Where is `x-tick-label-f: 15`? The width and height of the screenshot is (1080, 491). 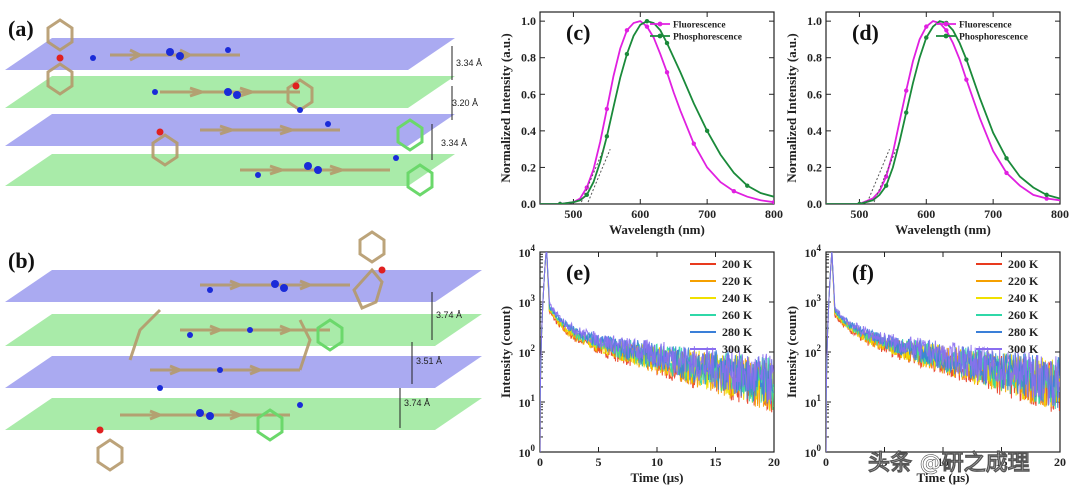
x-tick-label-f: 15 is located at coordinates (1002, 462).